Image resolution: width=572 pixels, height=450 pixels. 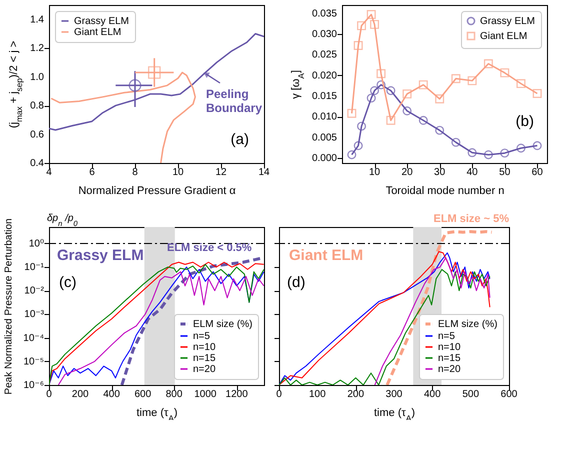 What do you see at coordinates (33, 362) in the screenshot?
I see `y-tick-label: 10⁻⁵` at bounding box center [33, 362].